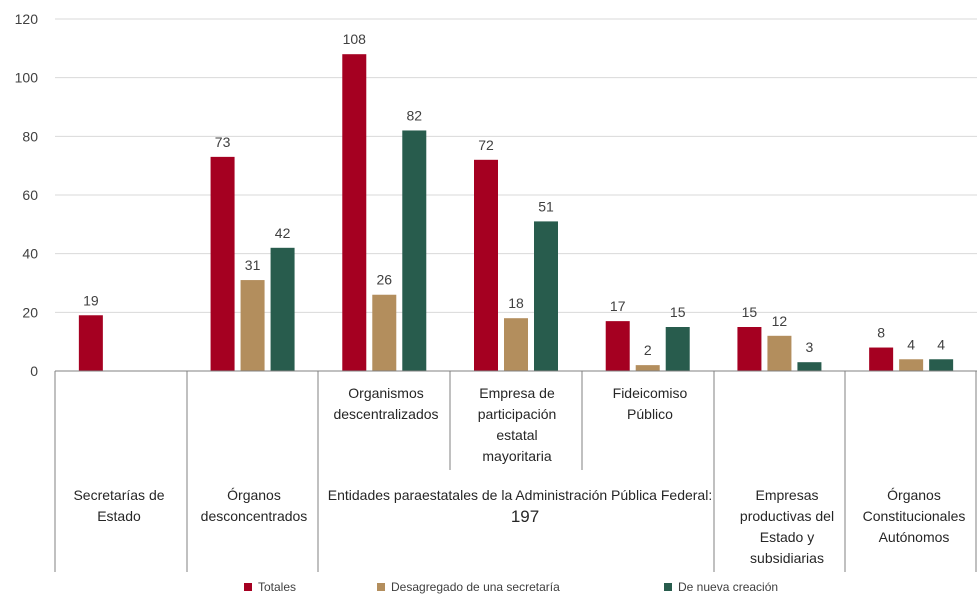 Image resolution: width=977 pixels, height=601 pixels. I want to click on data-label-totales: 73, so click(223, 142).